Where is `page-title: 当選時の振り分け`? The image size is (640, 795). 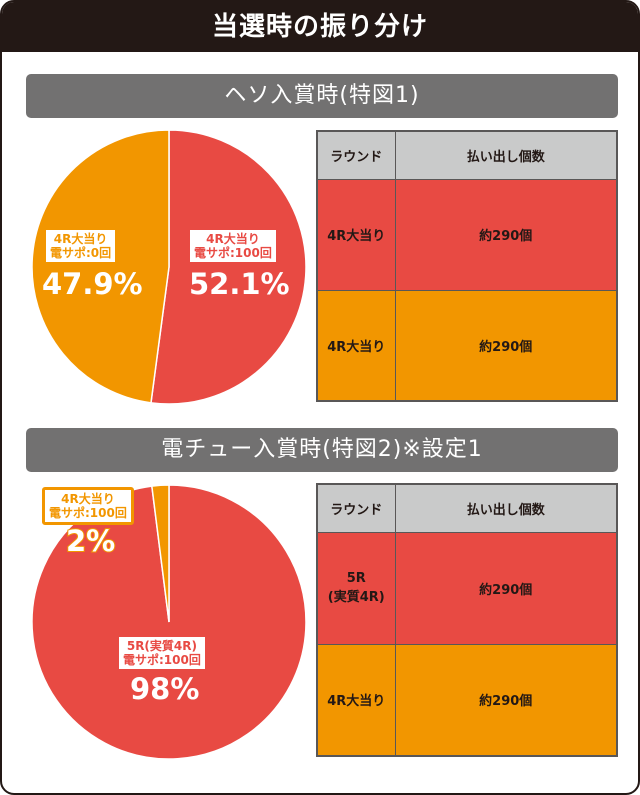 page-title: 当選時の振り分け is located at coordinates (320, 27).